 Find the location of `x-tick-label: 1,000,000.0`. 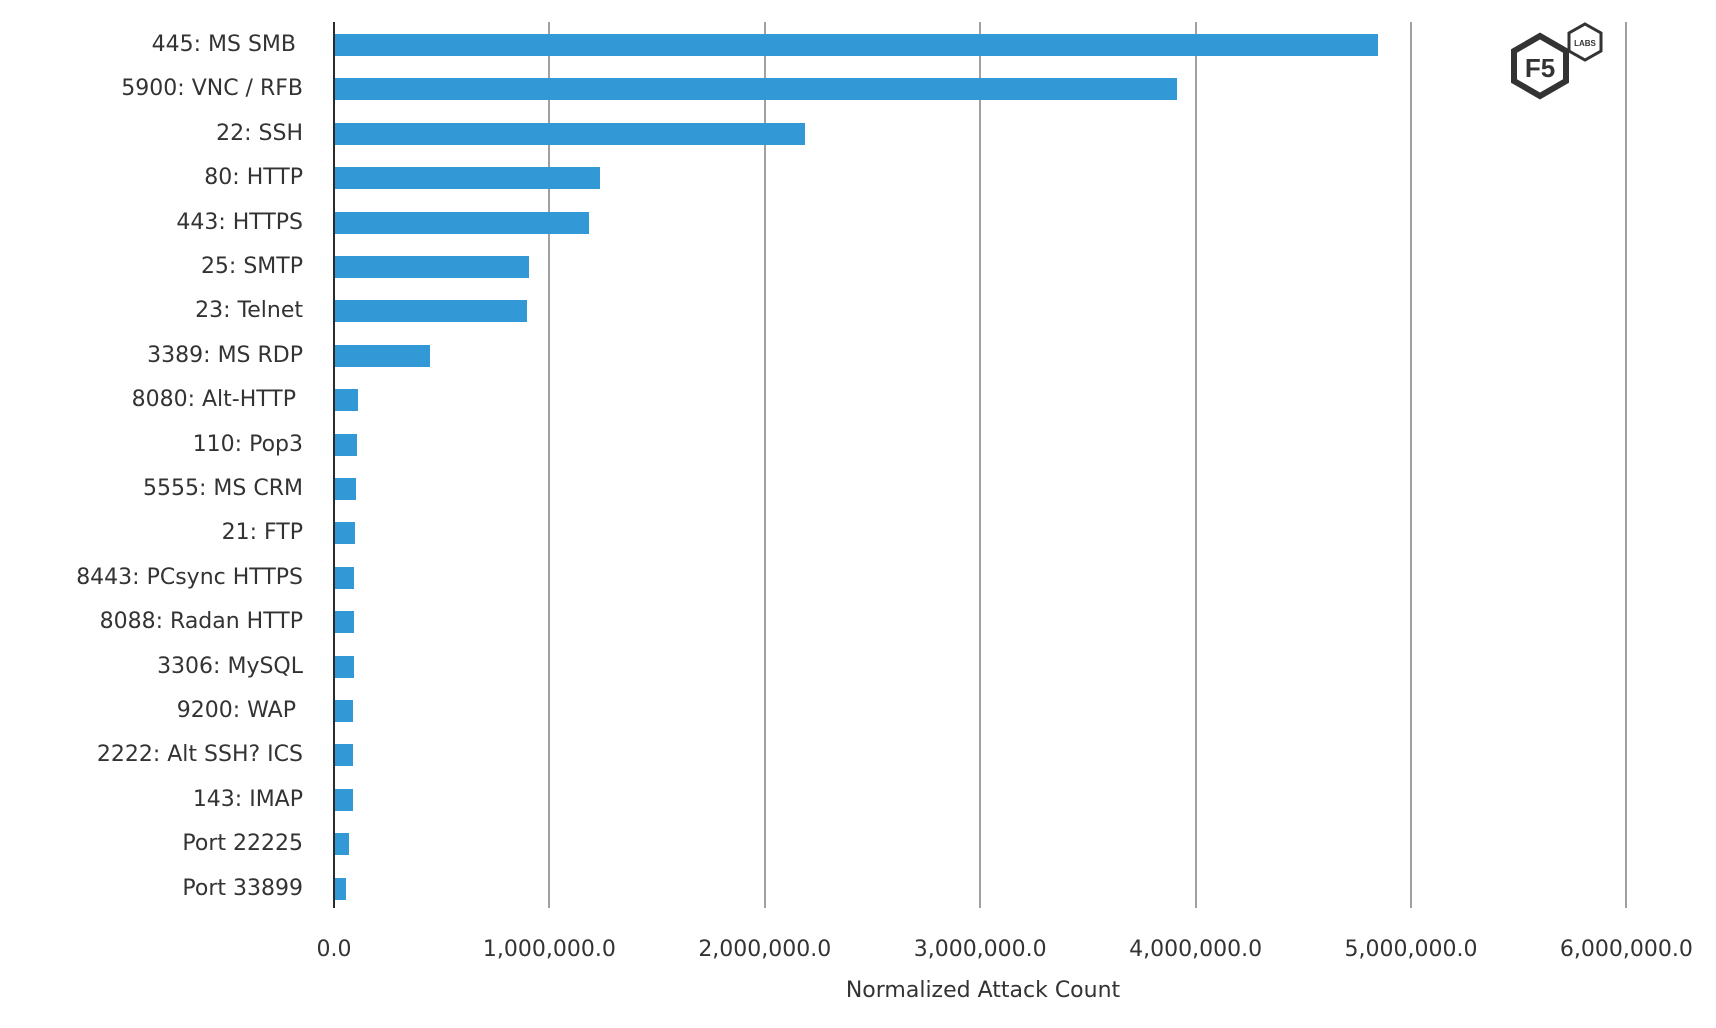

x-tick-label: 1,000,000.0 is located at coordinates (549, 949).